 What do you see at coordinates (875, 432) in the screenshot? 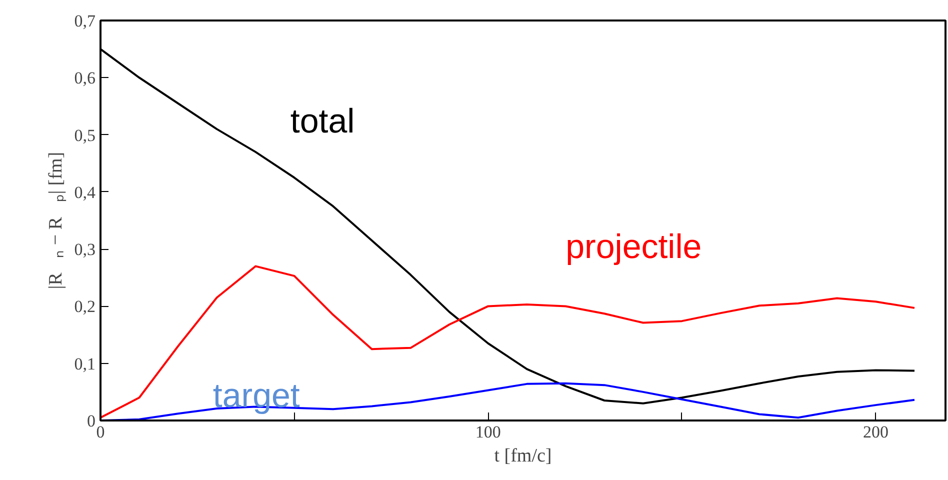
I see `x-tick-label: 200` at bounding box center [875, 432].